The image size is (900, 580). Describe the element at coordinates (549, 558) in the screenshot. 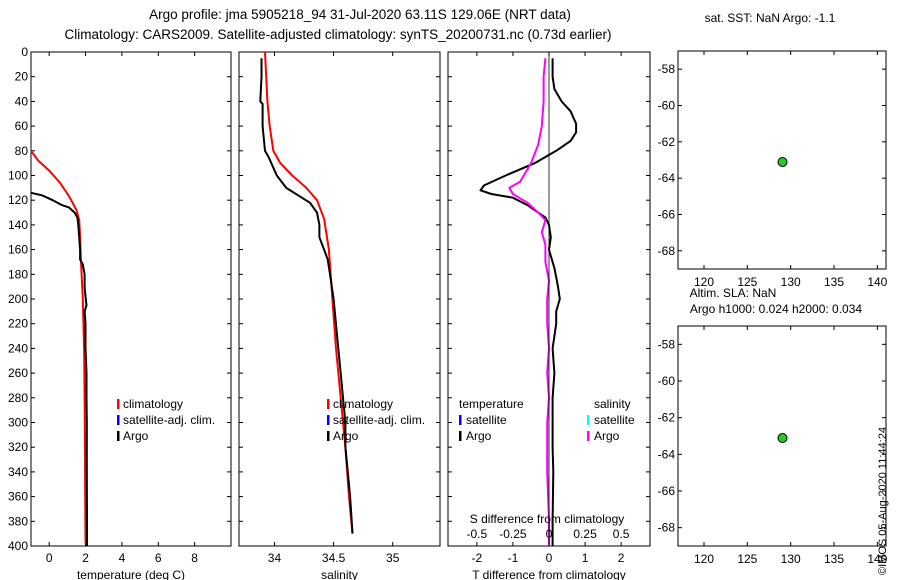

I see `difference-xtick-label: 0` at that location.